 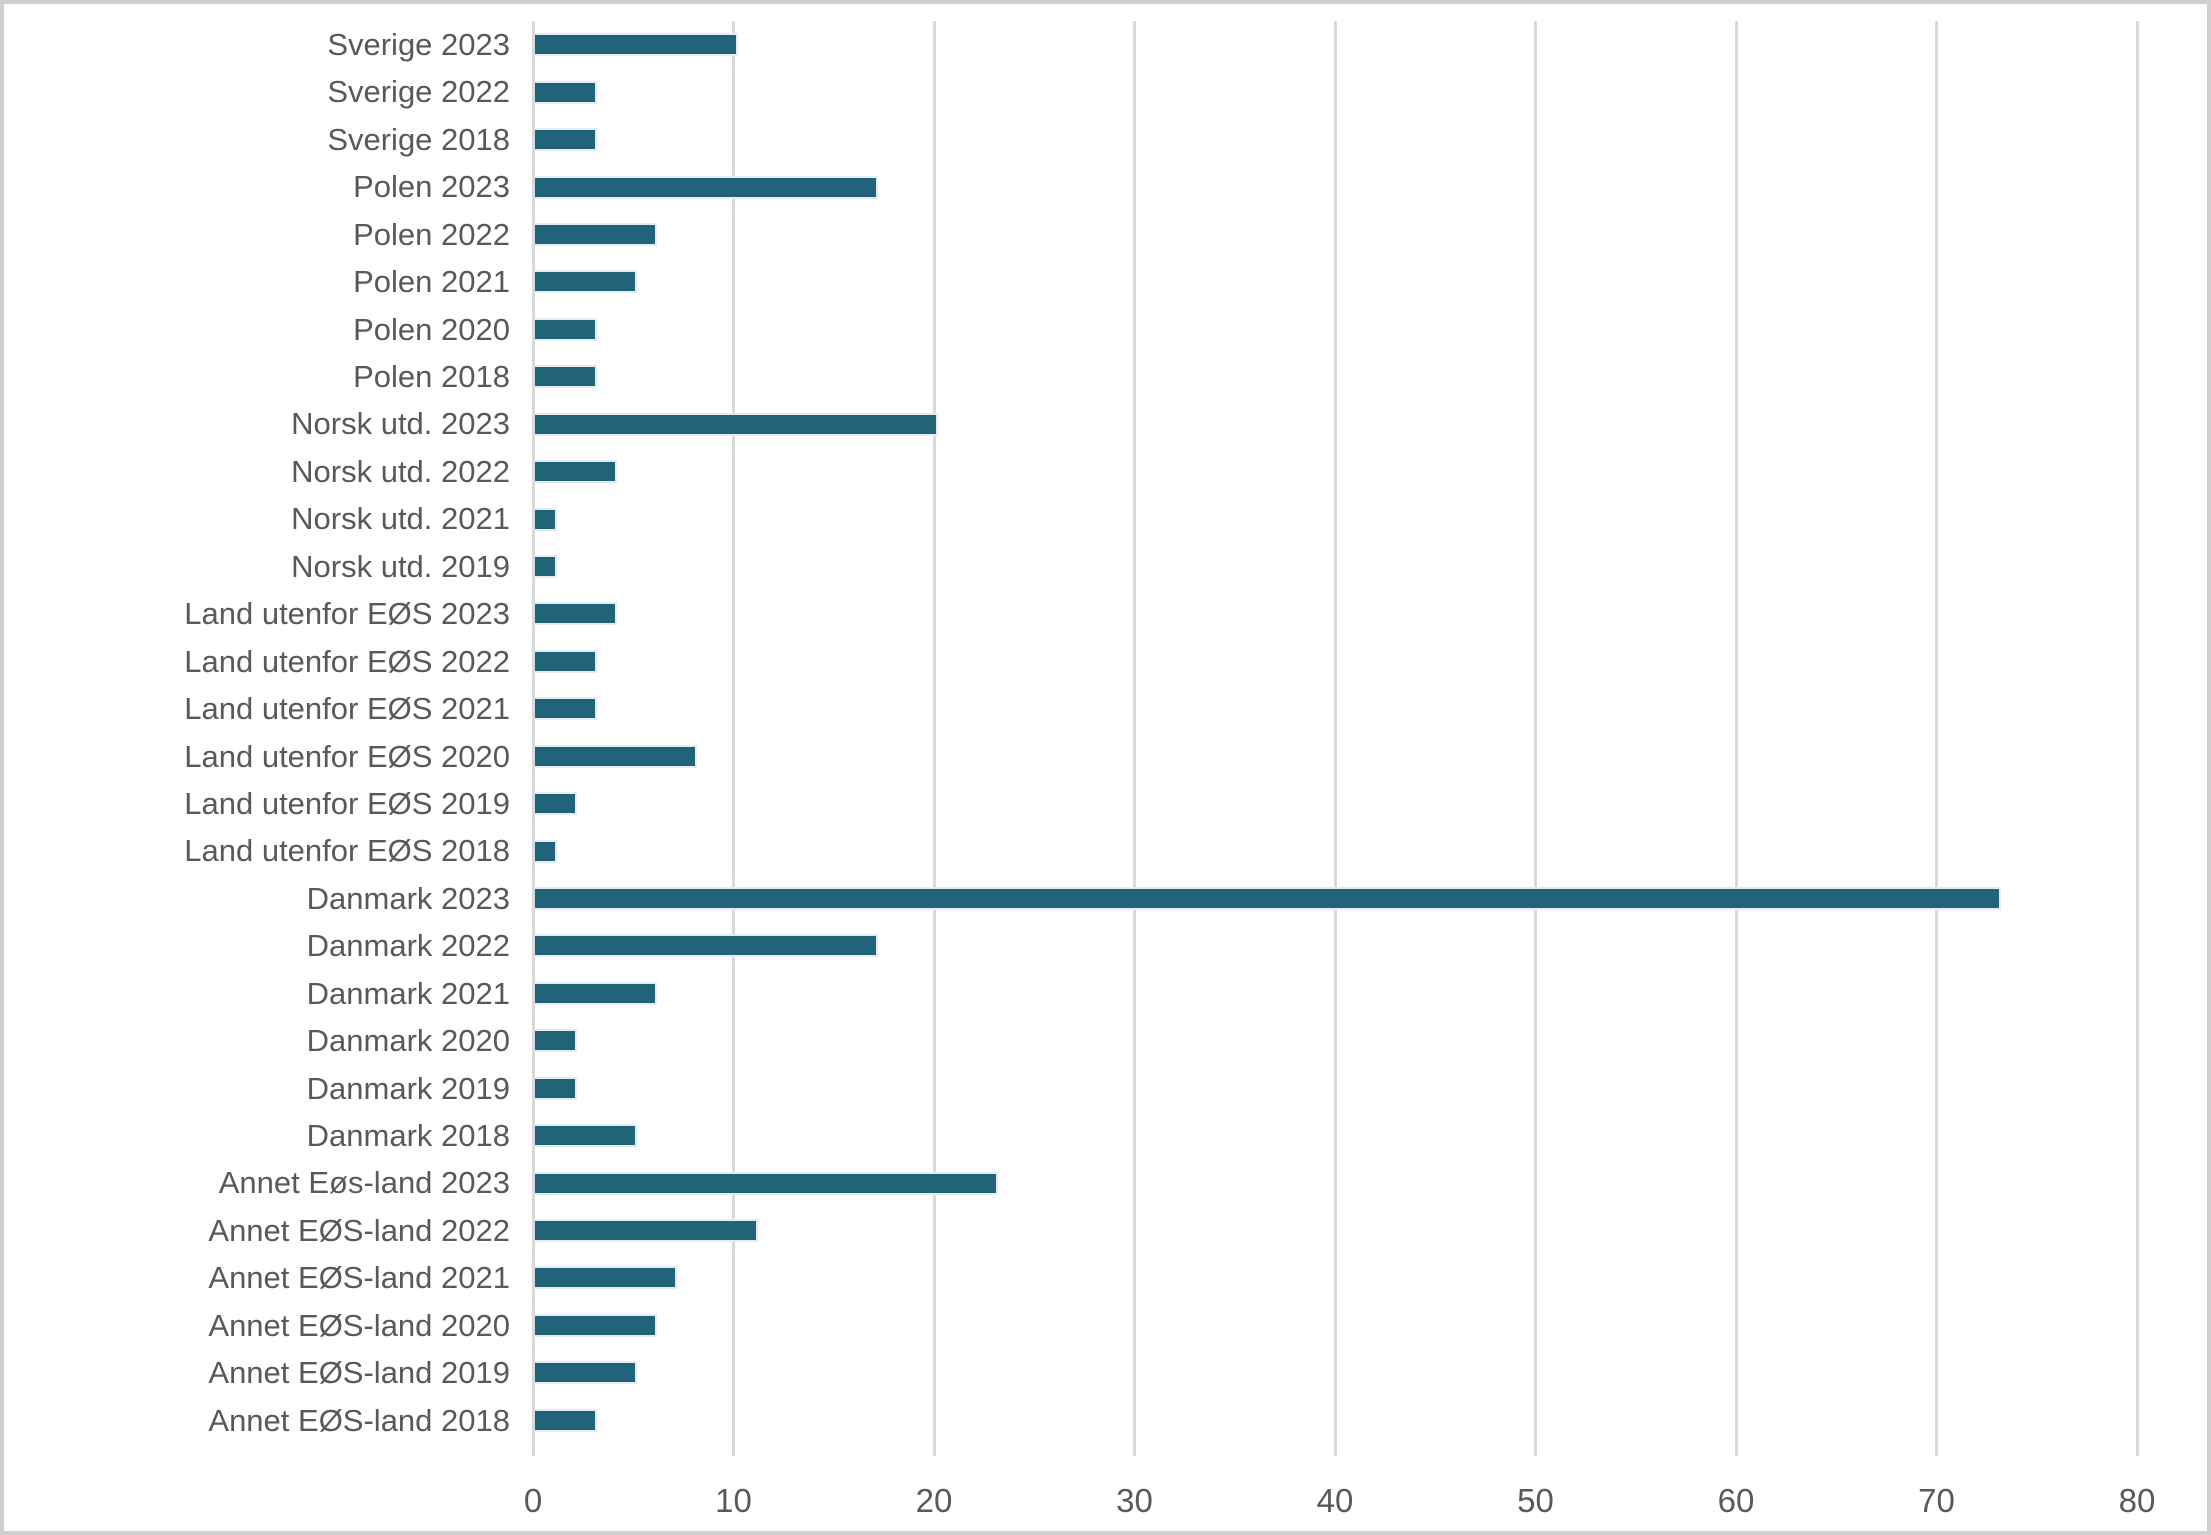 What do you see at coordinates (1936, 1500) in the screenshot?
I see `x-axis-tick-label: 70` at bounding box center [1936, 1500].